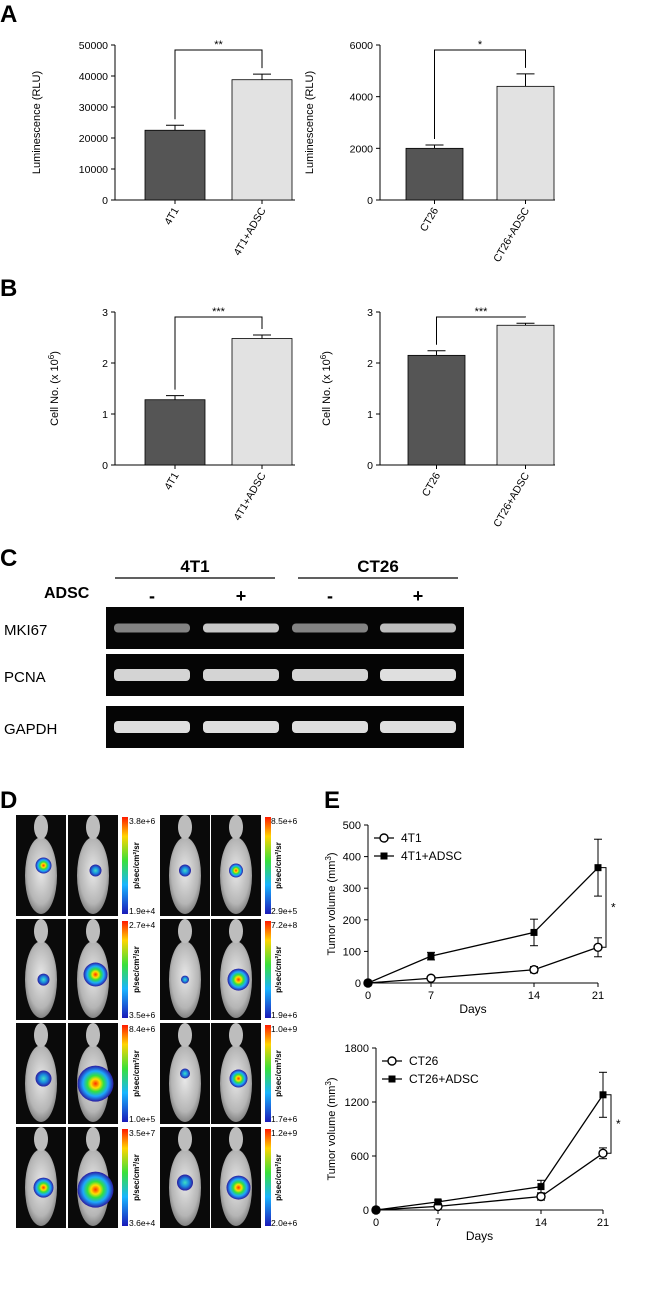 This screenshot has width=650, height=1301. What do you see at coordinates (284, 1029) in the screenshot?
I see `scale-max-label: 1.0e+9` at bounding box center [284, 1029].